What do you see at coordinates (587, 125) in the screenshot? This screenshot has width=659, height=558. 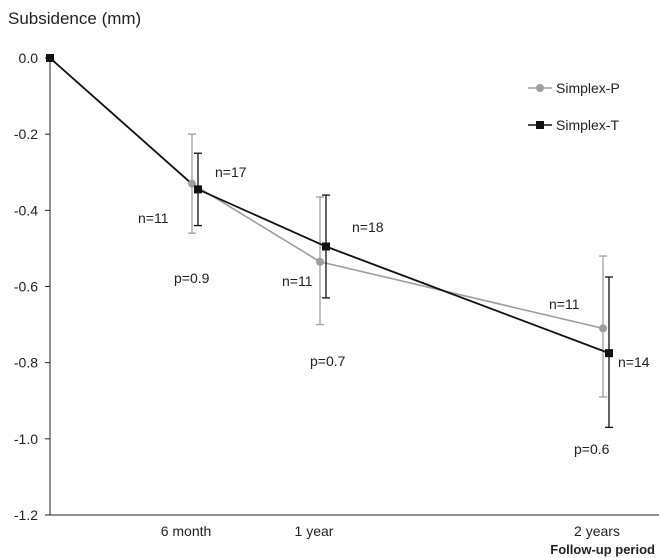 I see `legend-label: Simplex-T` at bounding box center [587, 125].